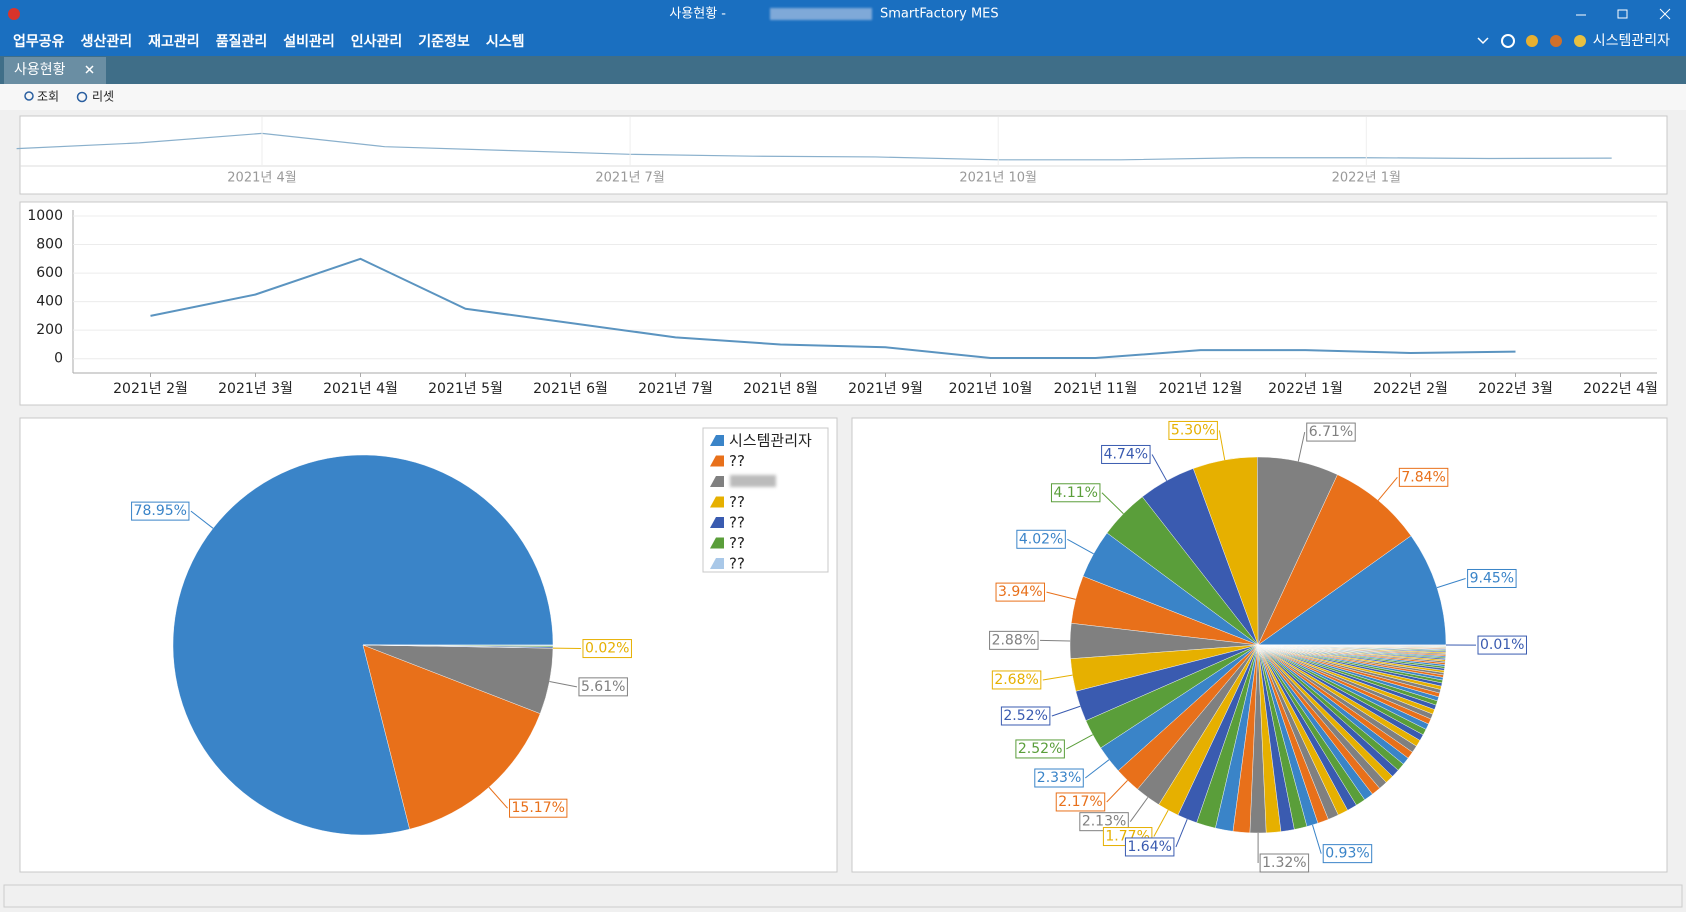 Image resolution: width=1686 pixels, height=912 pixels. Describe the element at coordinates (1059, 778) in the screenshot. I see `data-label: 2.33%` at that location.